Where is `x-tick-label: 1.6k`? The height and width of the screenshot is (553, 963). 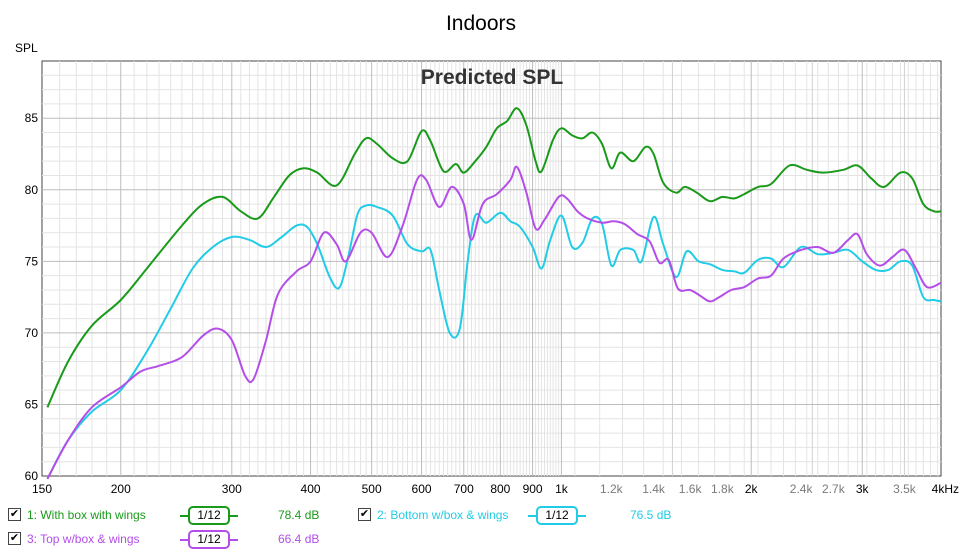 x-tick-label: 1.6k is located at coordinates (691, 489).